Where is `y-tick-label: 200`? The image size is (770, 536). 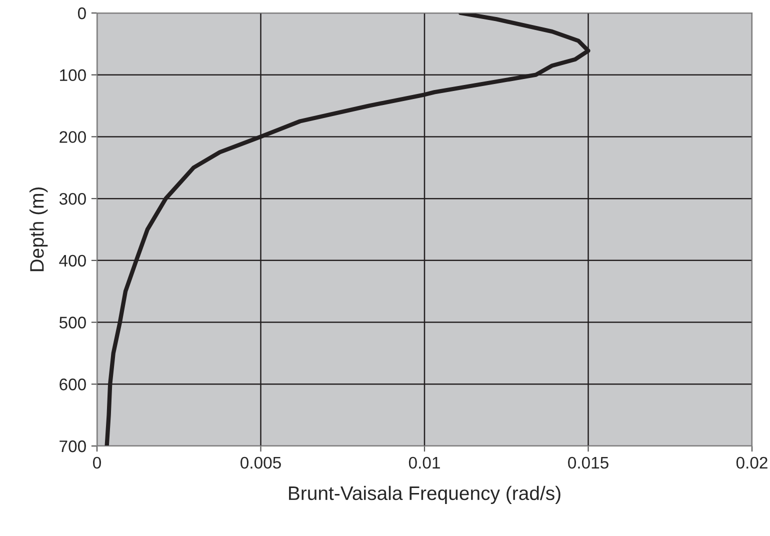 y-tick-label: 200 is located at coordinates (73, 137).